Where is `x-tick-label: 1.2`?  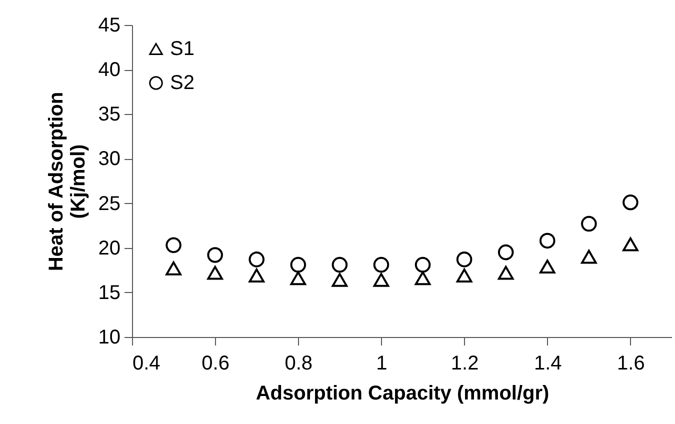 x-tick-label: 1.2 is located at coordinates (464, 363).